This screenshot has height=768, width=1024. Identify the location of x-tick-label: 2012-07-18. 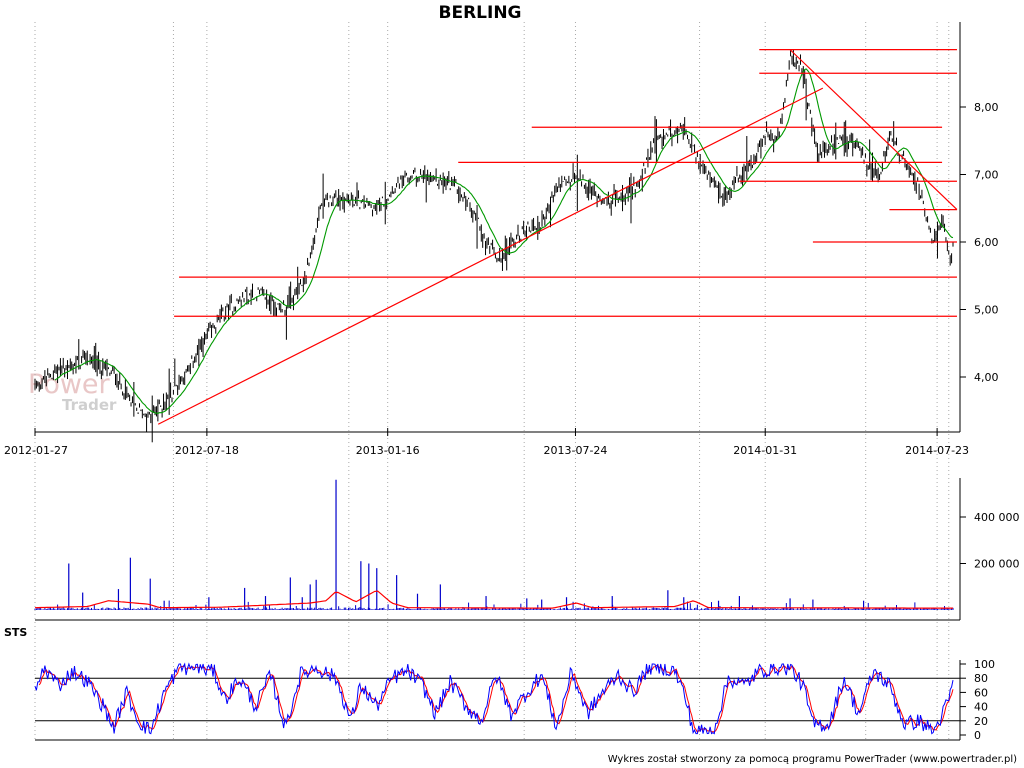
(207, 450).